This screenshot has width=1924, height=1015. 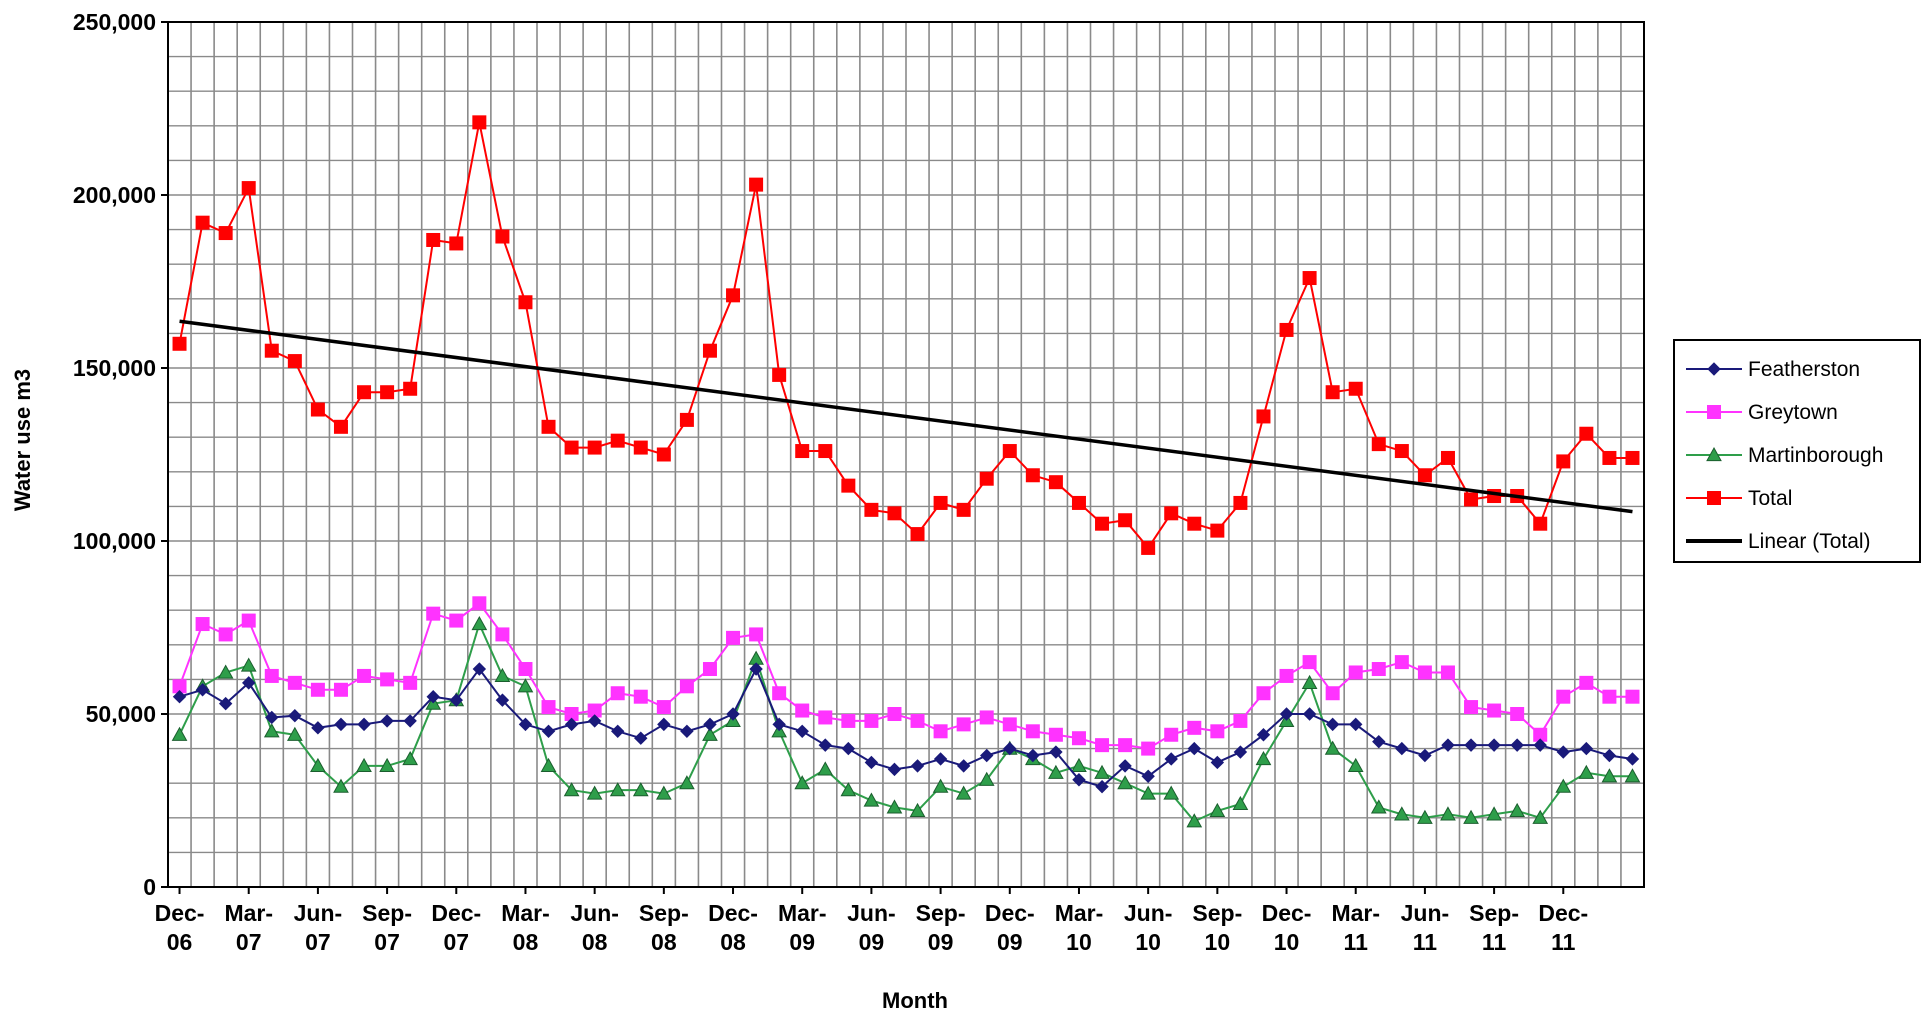 What do you see at coordinates (1804, 369) in the screenshot?
I see `legend-label: Featherston` at bounding box center [1804, 369].